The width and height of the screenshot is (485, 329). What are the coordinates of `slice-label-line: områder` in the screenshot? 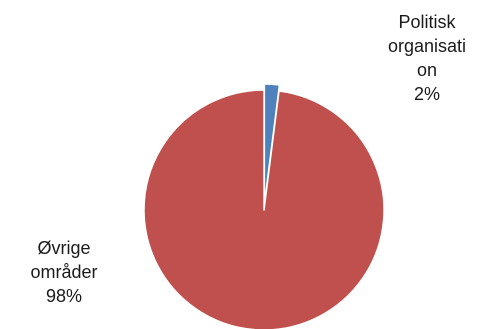 It's located at (64, 272).